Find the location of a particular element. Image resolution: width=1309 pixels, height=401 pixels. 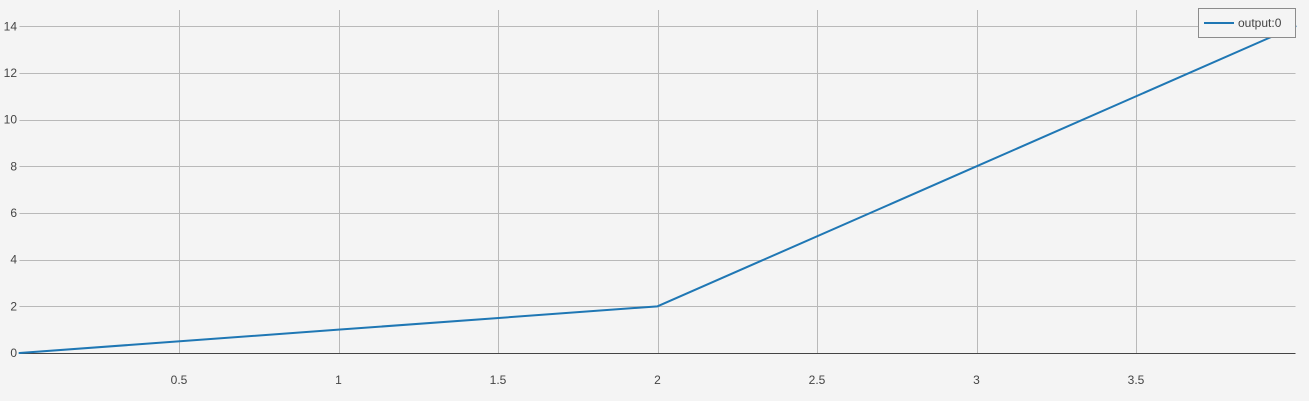

x-tick-label: 0.5 is located at coordinates (179, 380).